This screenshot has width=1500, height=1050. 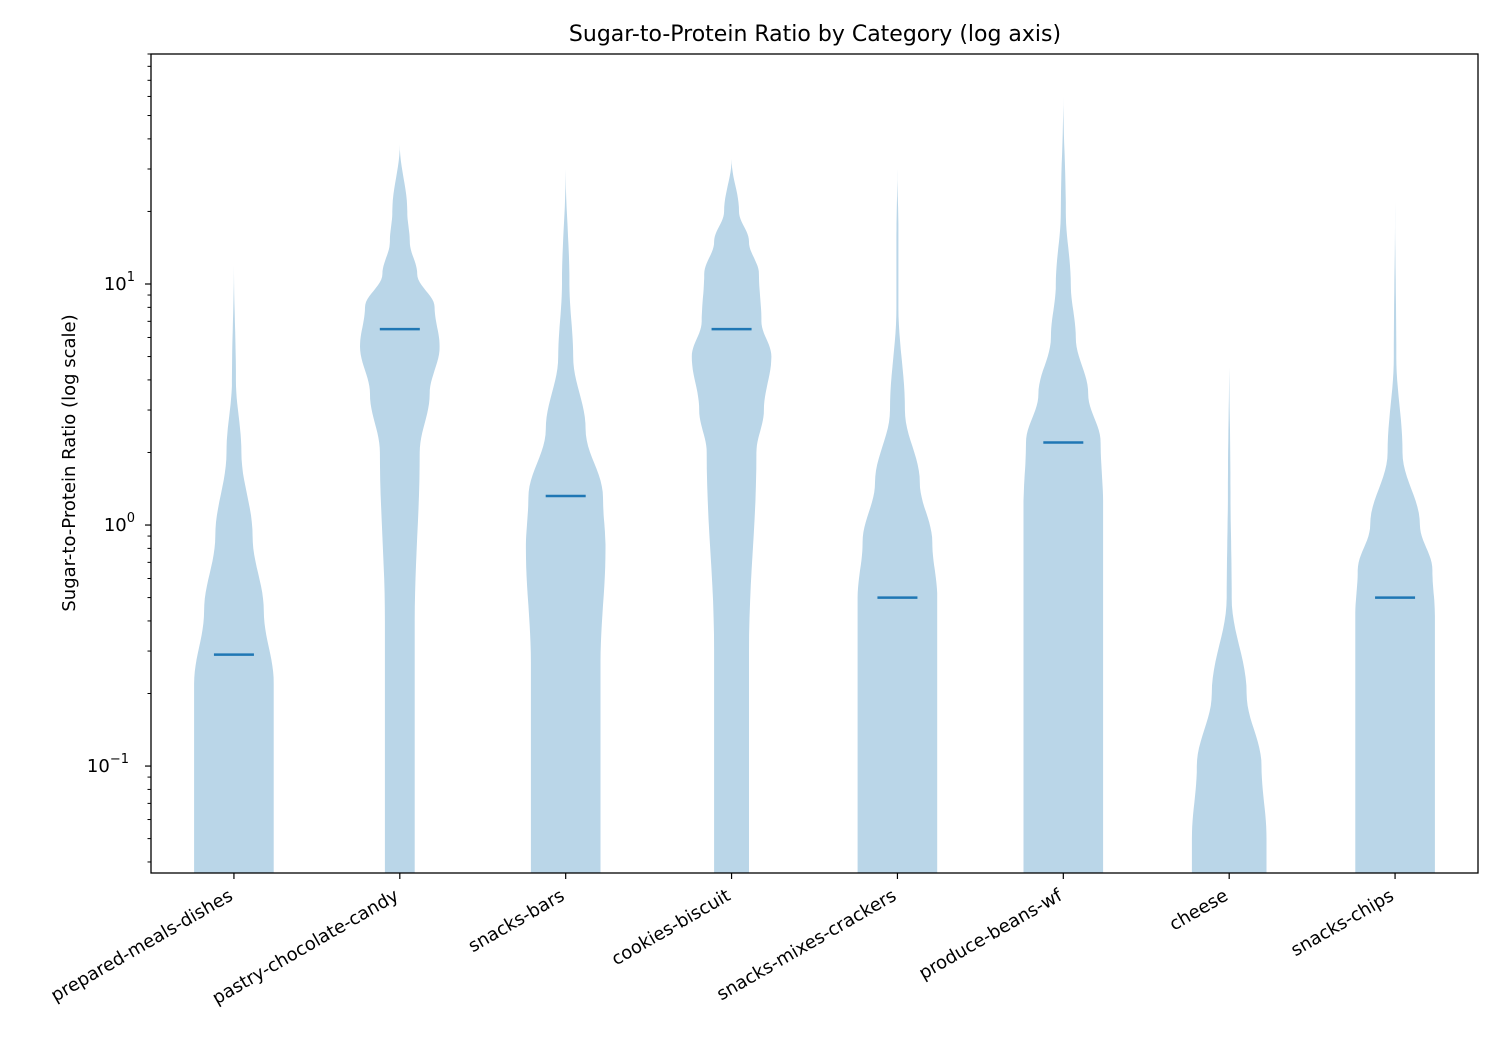 What do you see at coordinates (516, 921) in the screenshot?
I see `x-tick-label-snacks-bars: snacks-bars` at bounding box center [516, 921].